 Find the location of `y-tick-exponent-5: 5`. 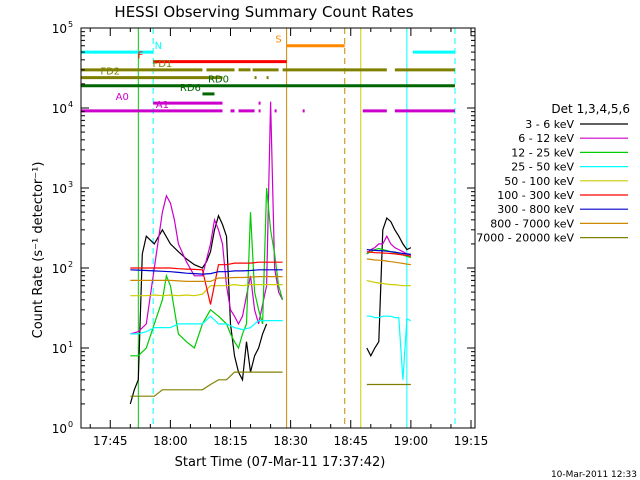

y-tick-exponent-5: 5 is located at coordinates (70, 24).